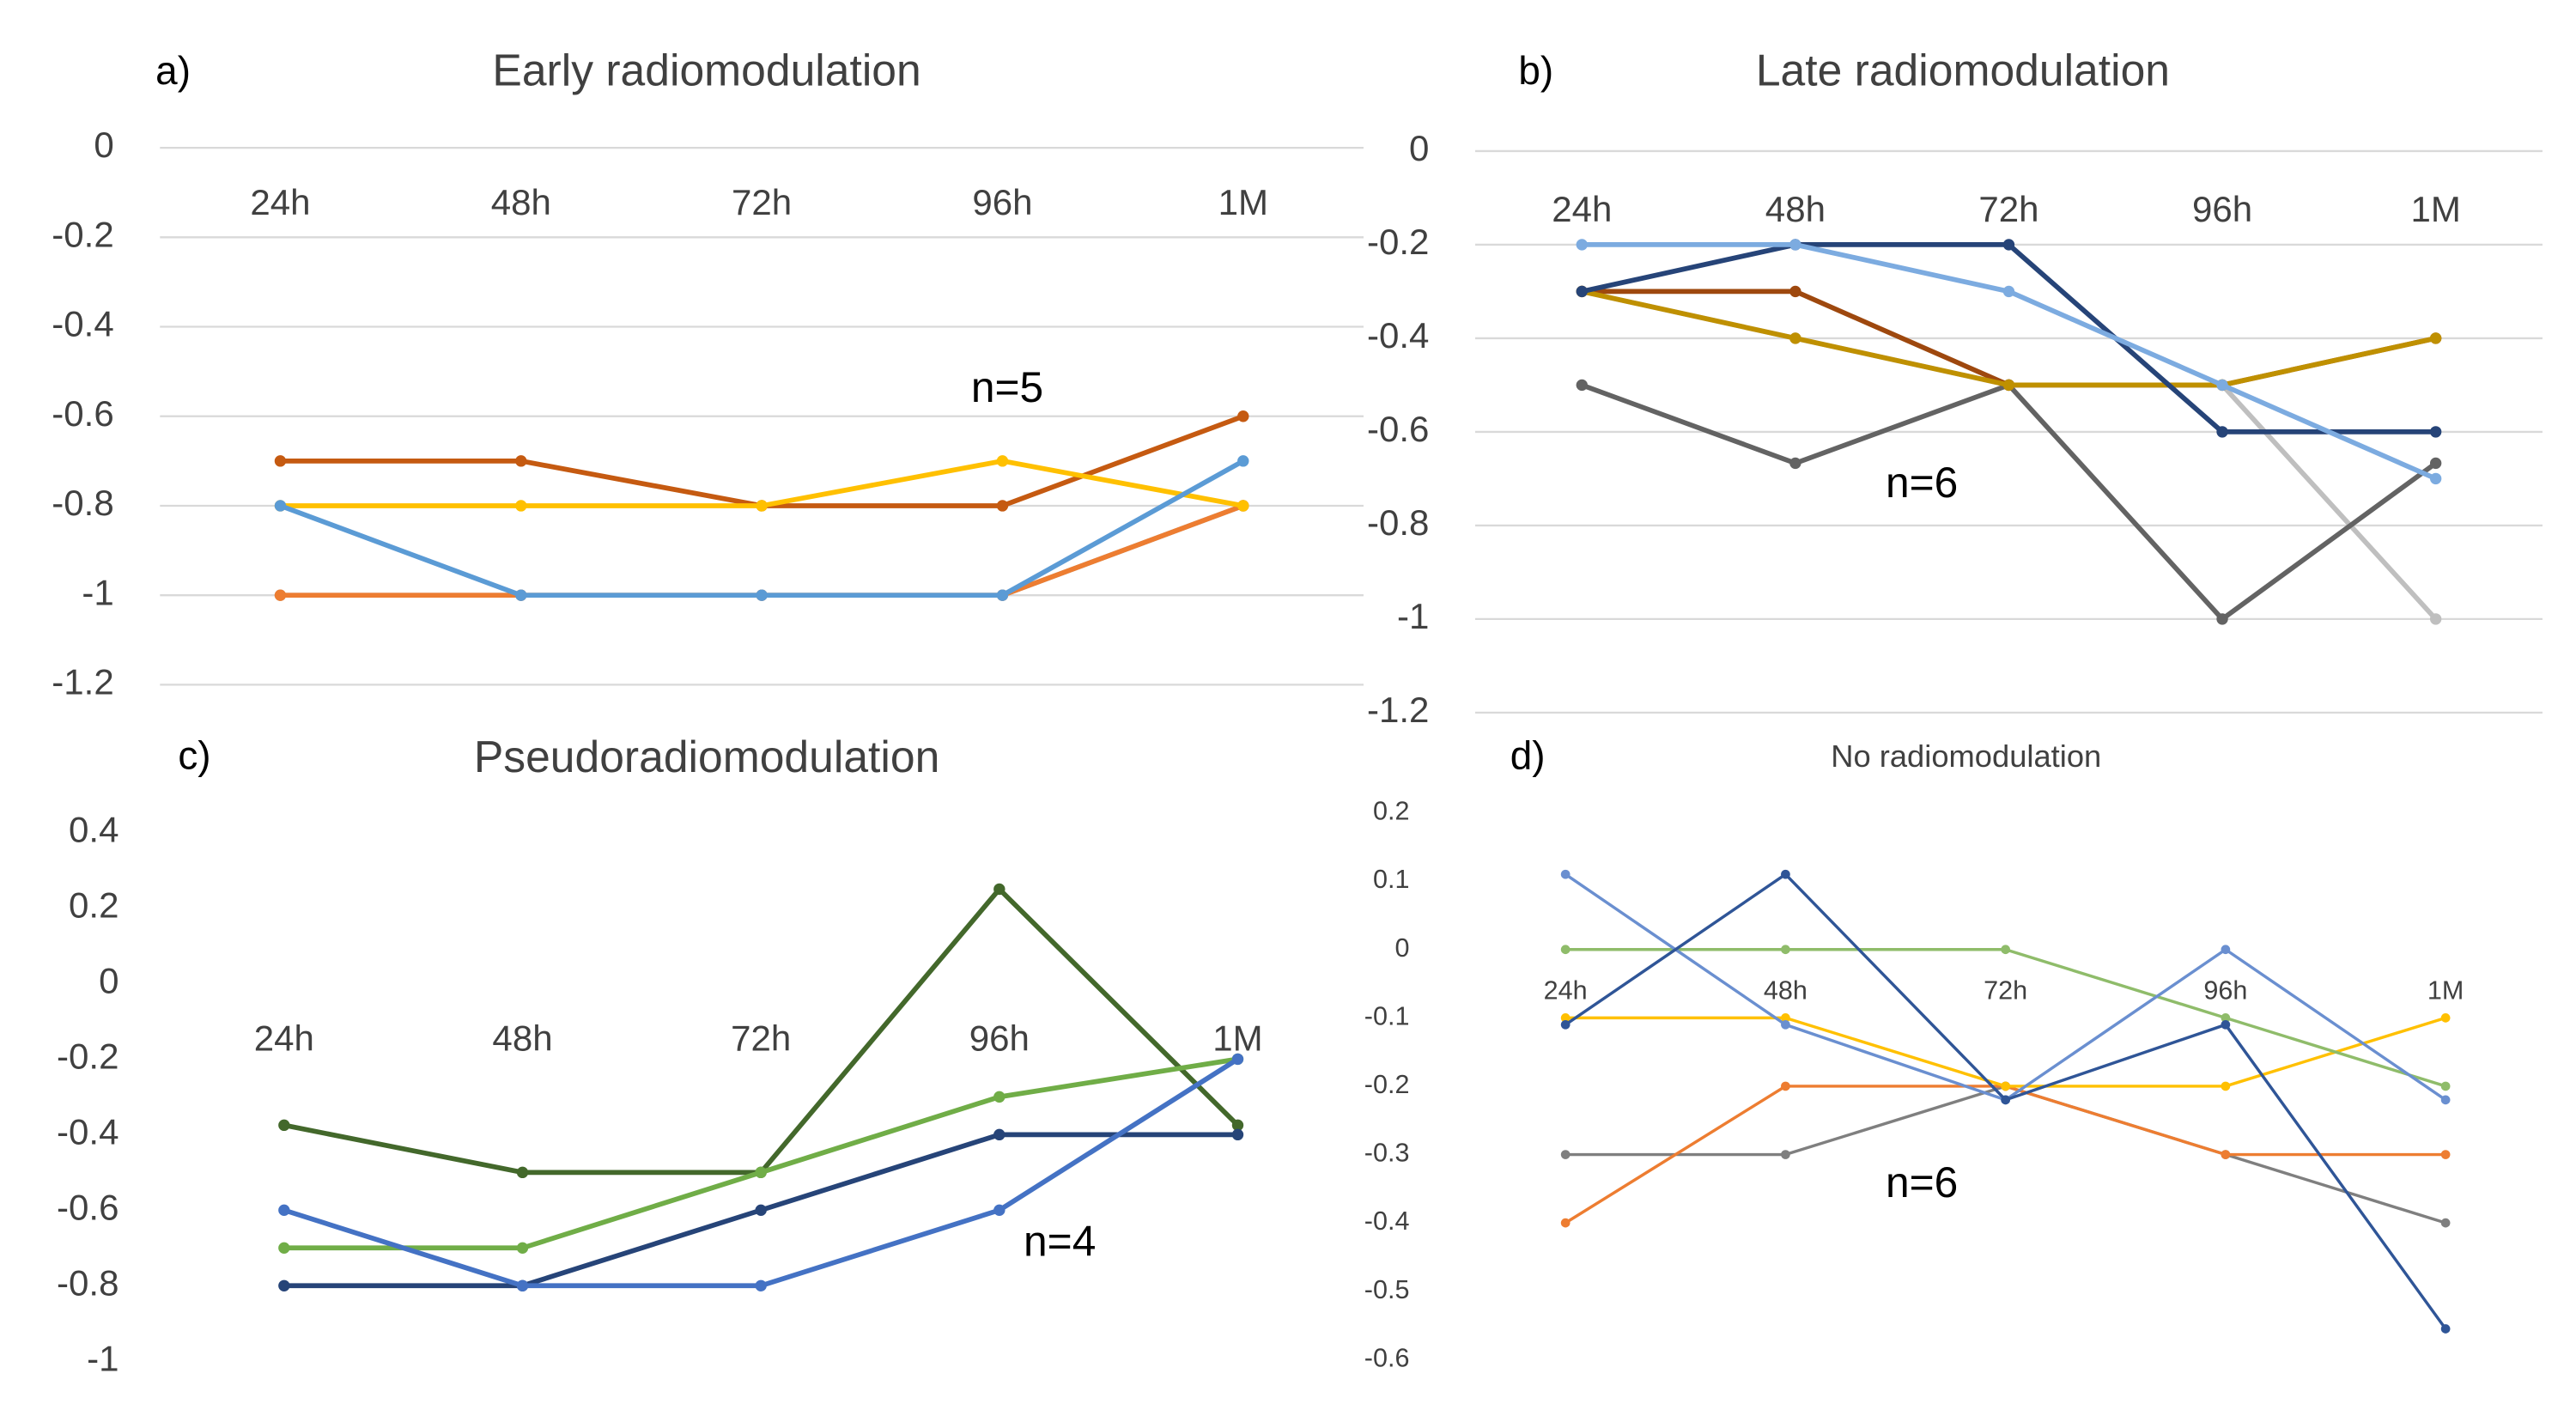 This screenshot has width=2576, height=1422. Describe the element at coordinates (706, 756) in the screenshot. I see `chart-title: Pseudoradiomodulation` at that location.